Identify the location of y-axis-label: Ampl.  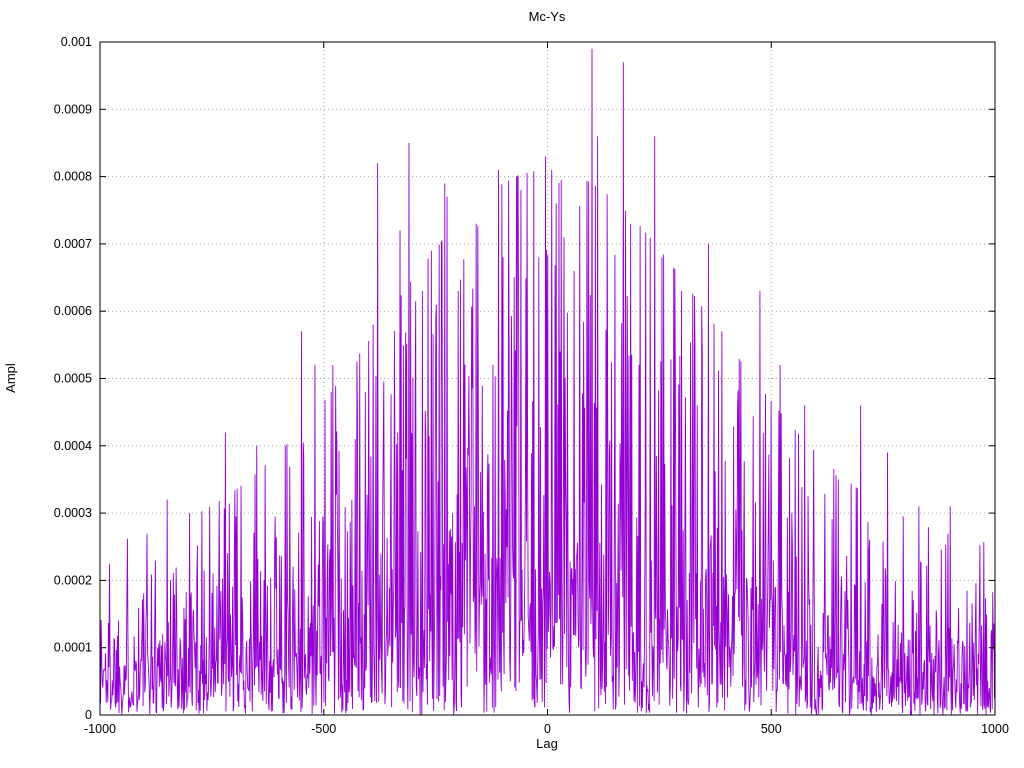
(10, 378).